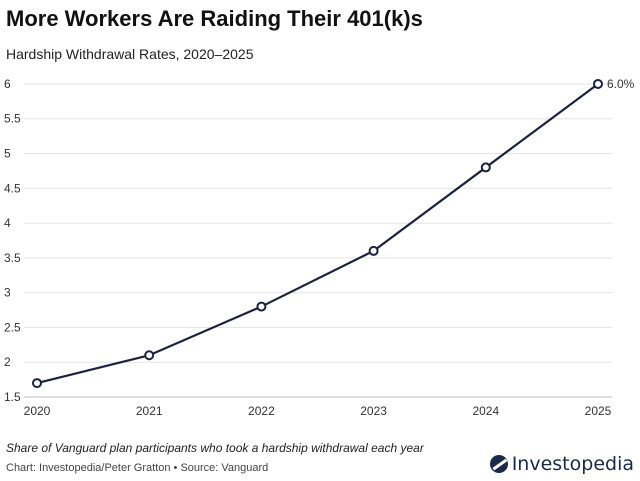  Describe the element at coordinates (7, 84) in the screenshot. I see `y-tick-label: 6` at that location.